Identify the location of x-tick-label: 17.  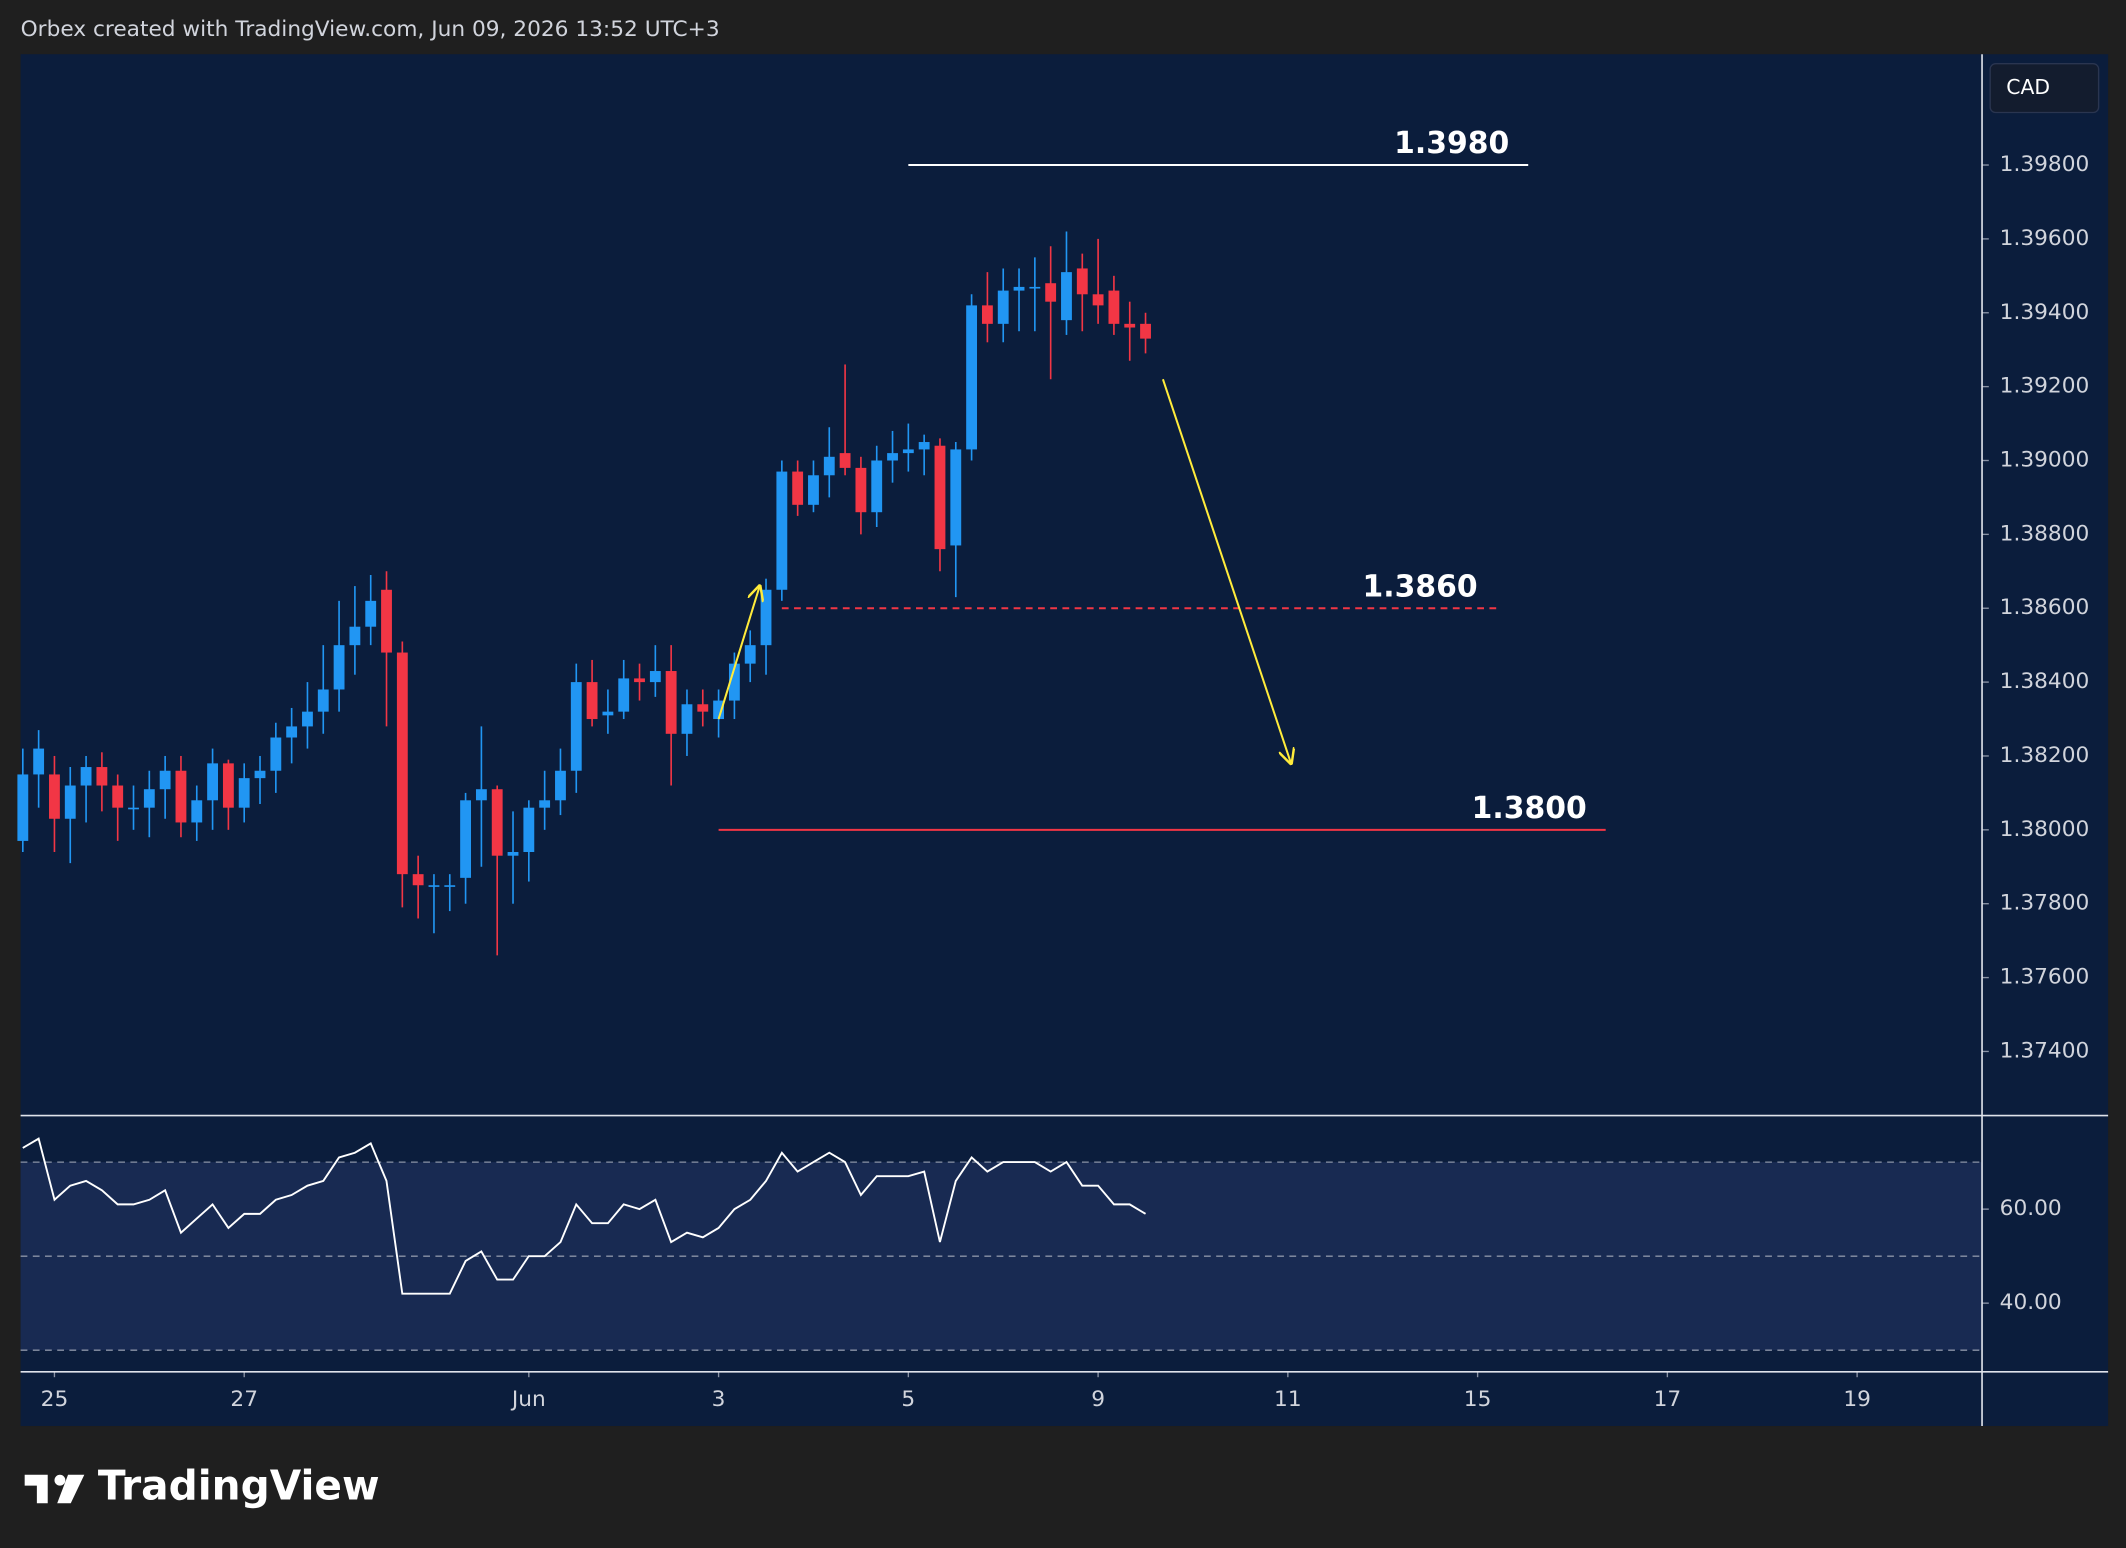
(1668, 1399).